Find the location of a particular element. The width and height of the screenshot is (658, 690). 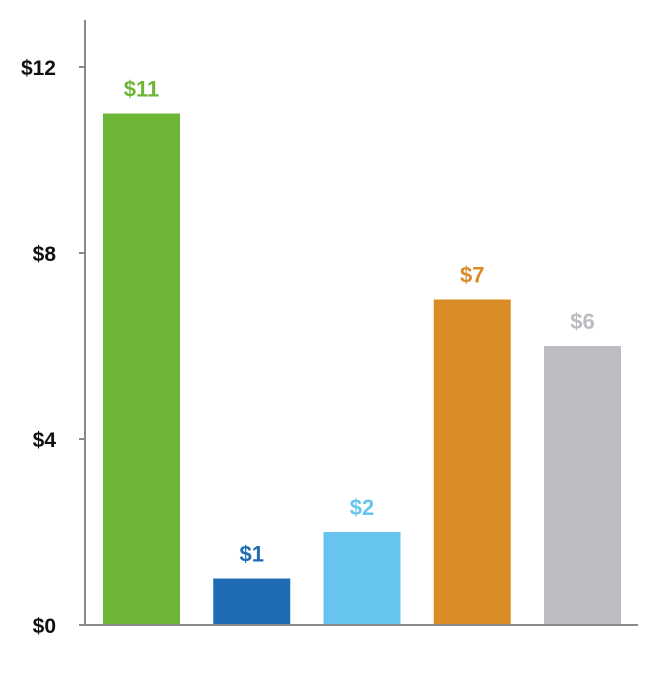

y-tick-label: $12 is located at coordinates (38, 68).